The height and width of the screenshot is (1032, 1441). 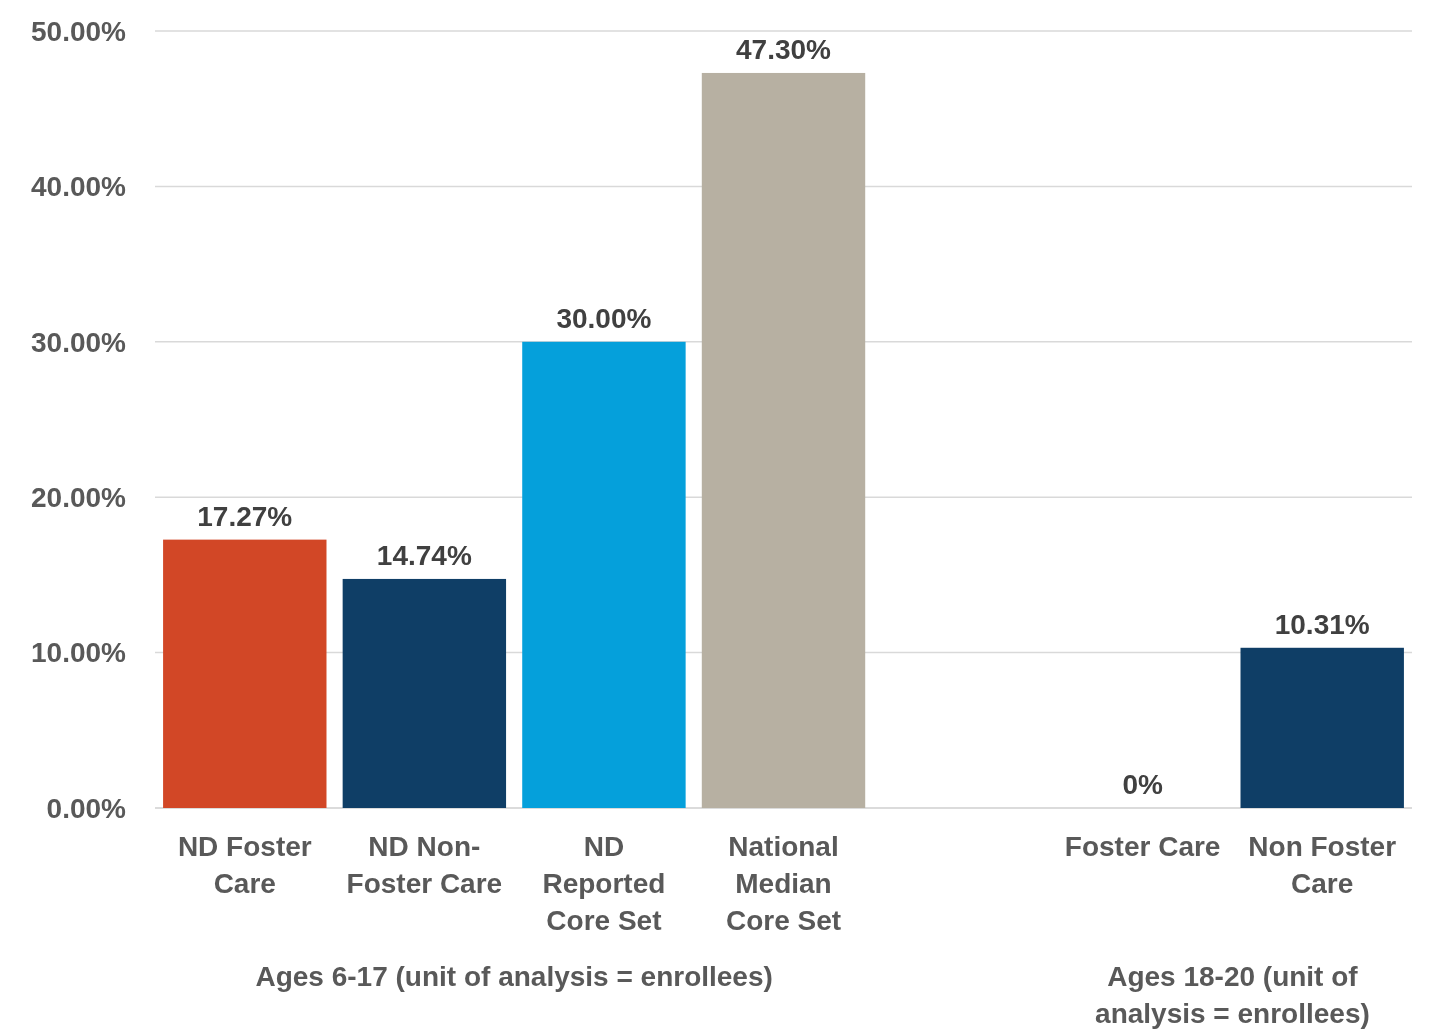 I want to click on data-label: 14.74%, so click(x=424, y=555).